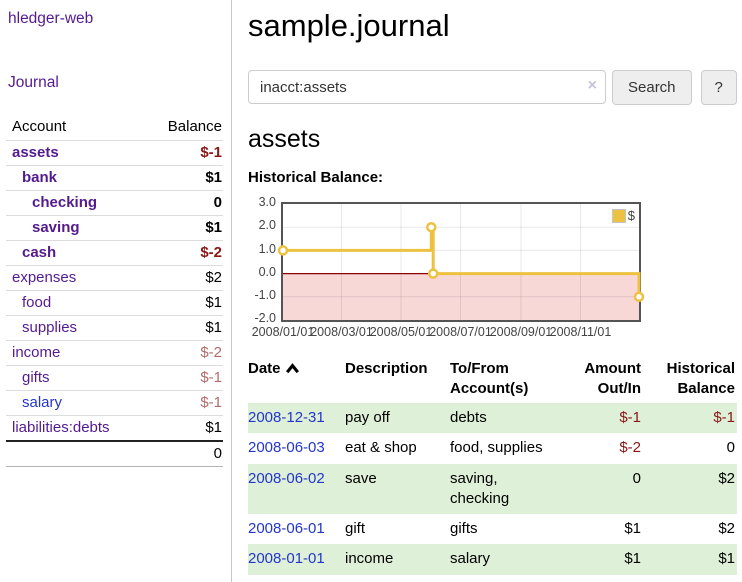 This screenshot has width=742, height=582. I want to click on date-column-header: Date, so click(296, 380).